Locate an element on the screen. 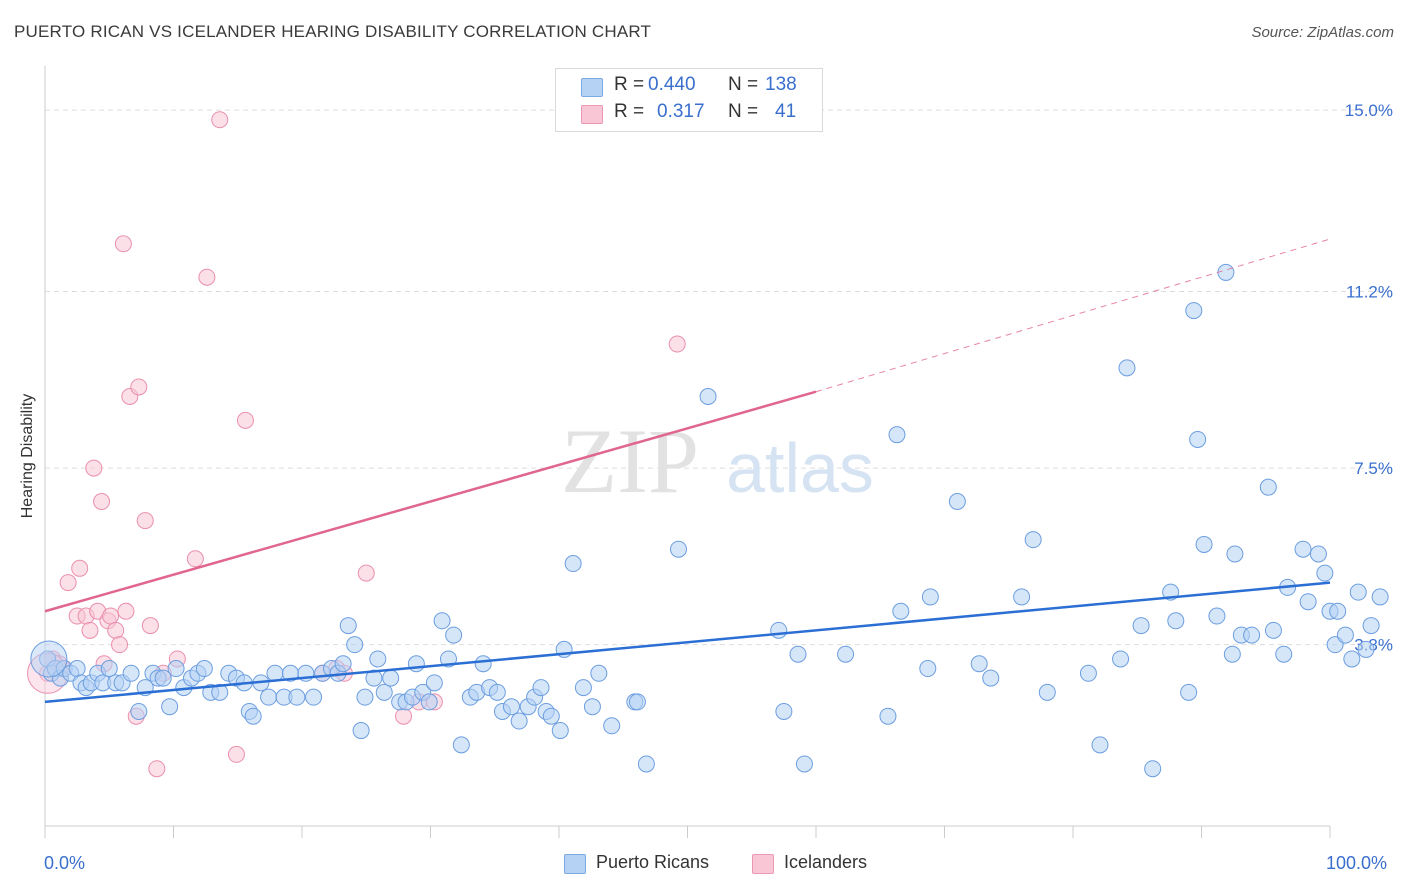 The height and width of the screenshot is (892, 1406). stats-box: R = 0.440 N = 138 R = 0.317 N = 41 is located at coordinates (689, 100).